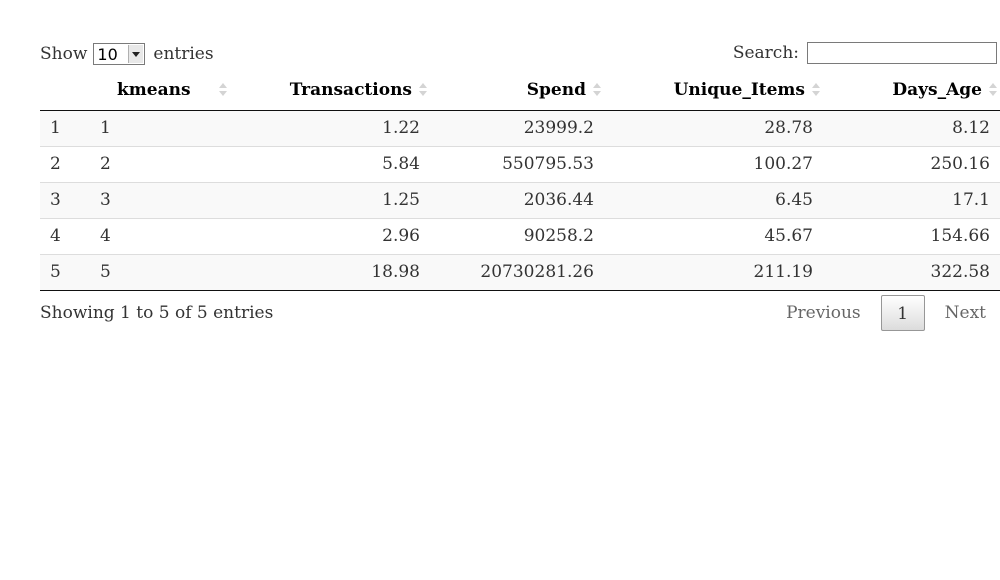 The width and height of the screenshot is (1000, 580). What do you see at coordinates (350, 90) in the screenshot?
I see `column-header-label: Transactions` at bounding box center [350, 90].